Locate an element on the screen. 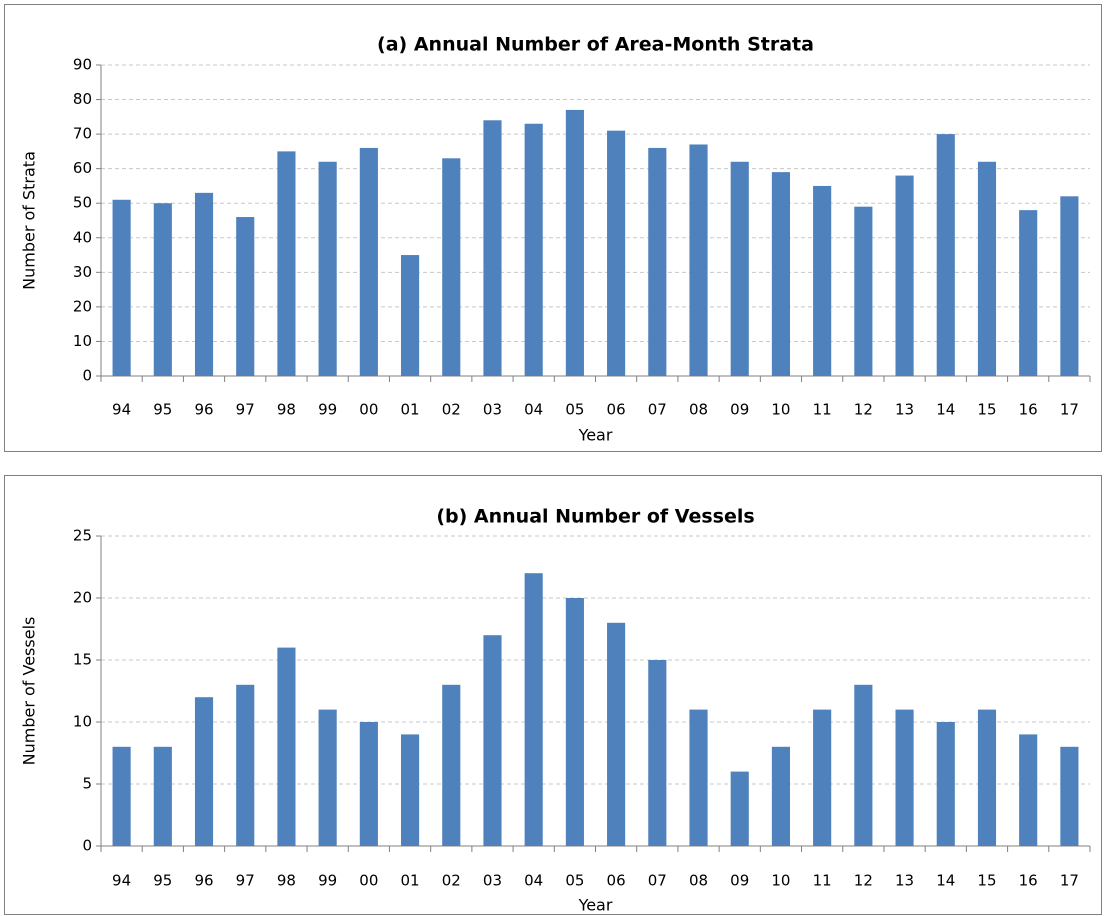 The image size is (1106, 916). x-tick-label: 12 is located at coordinates (863, 881).